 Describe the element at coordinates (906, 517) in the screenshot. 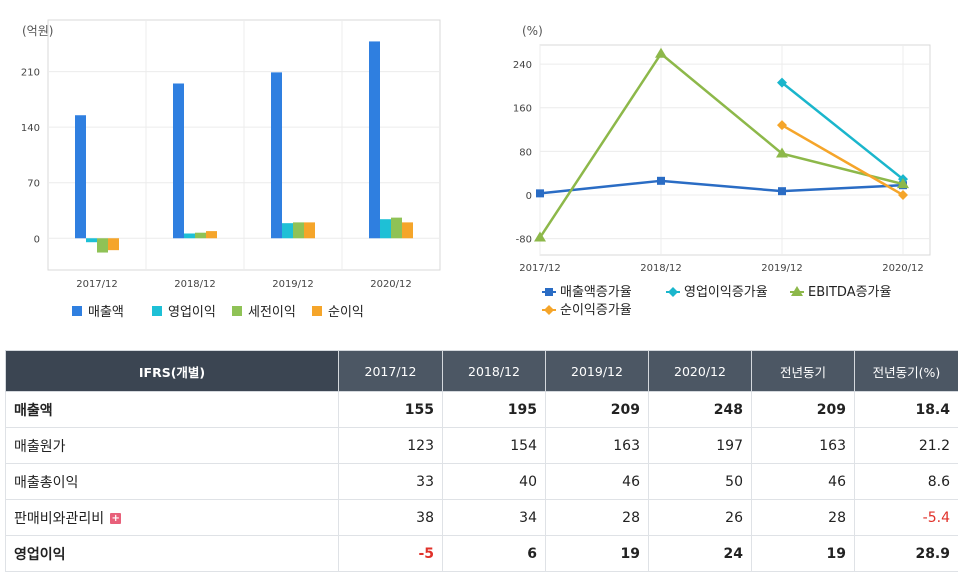

I see `table-cell: -5.4` at that location.